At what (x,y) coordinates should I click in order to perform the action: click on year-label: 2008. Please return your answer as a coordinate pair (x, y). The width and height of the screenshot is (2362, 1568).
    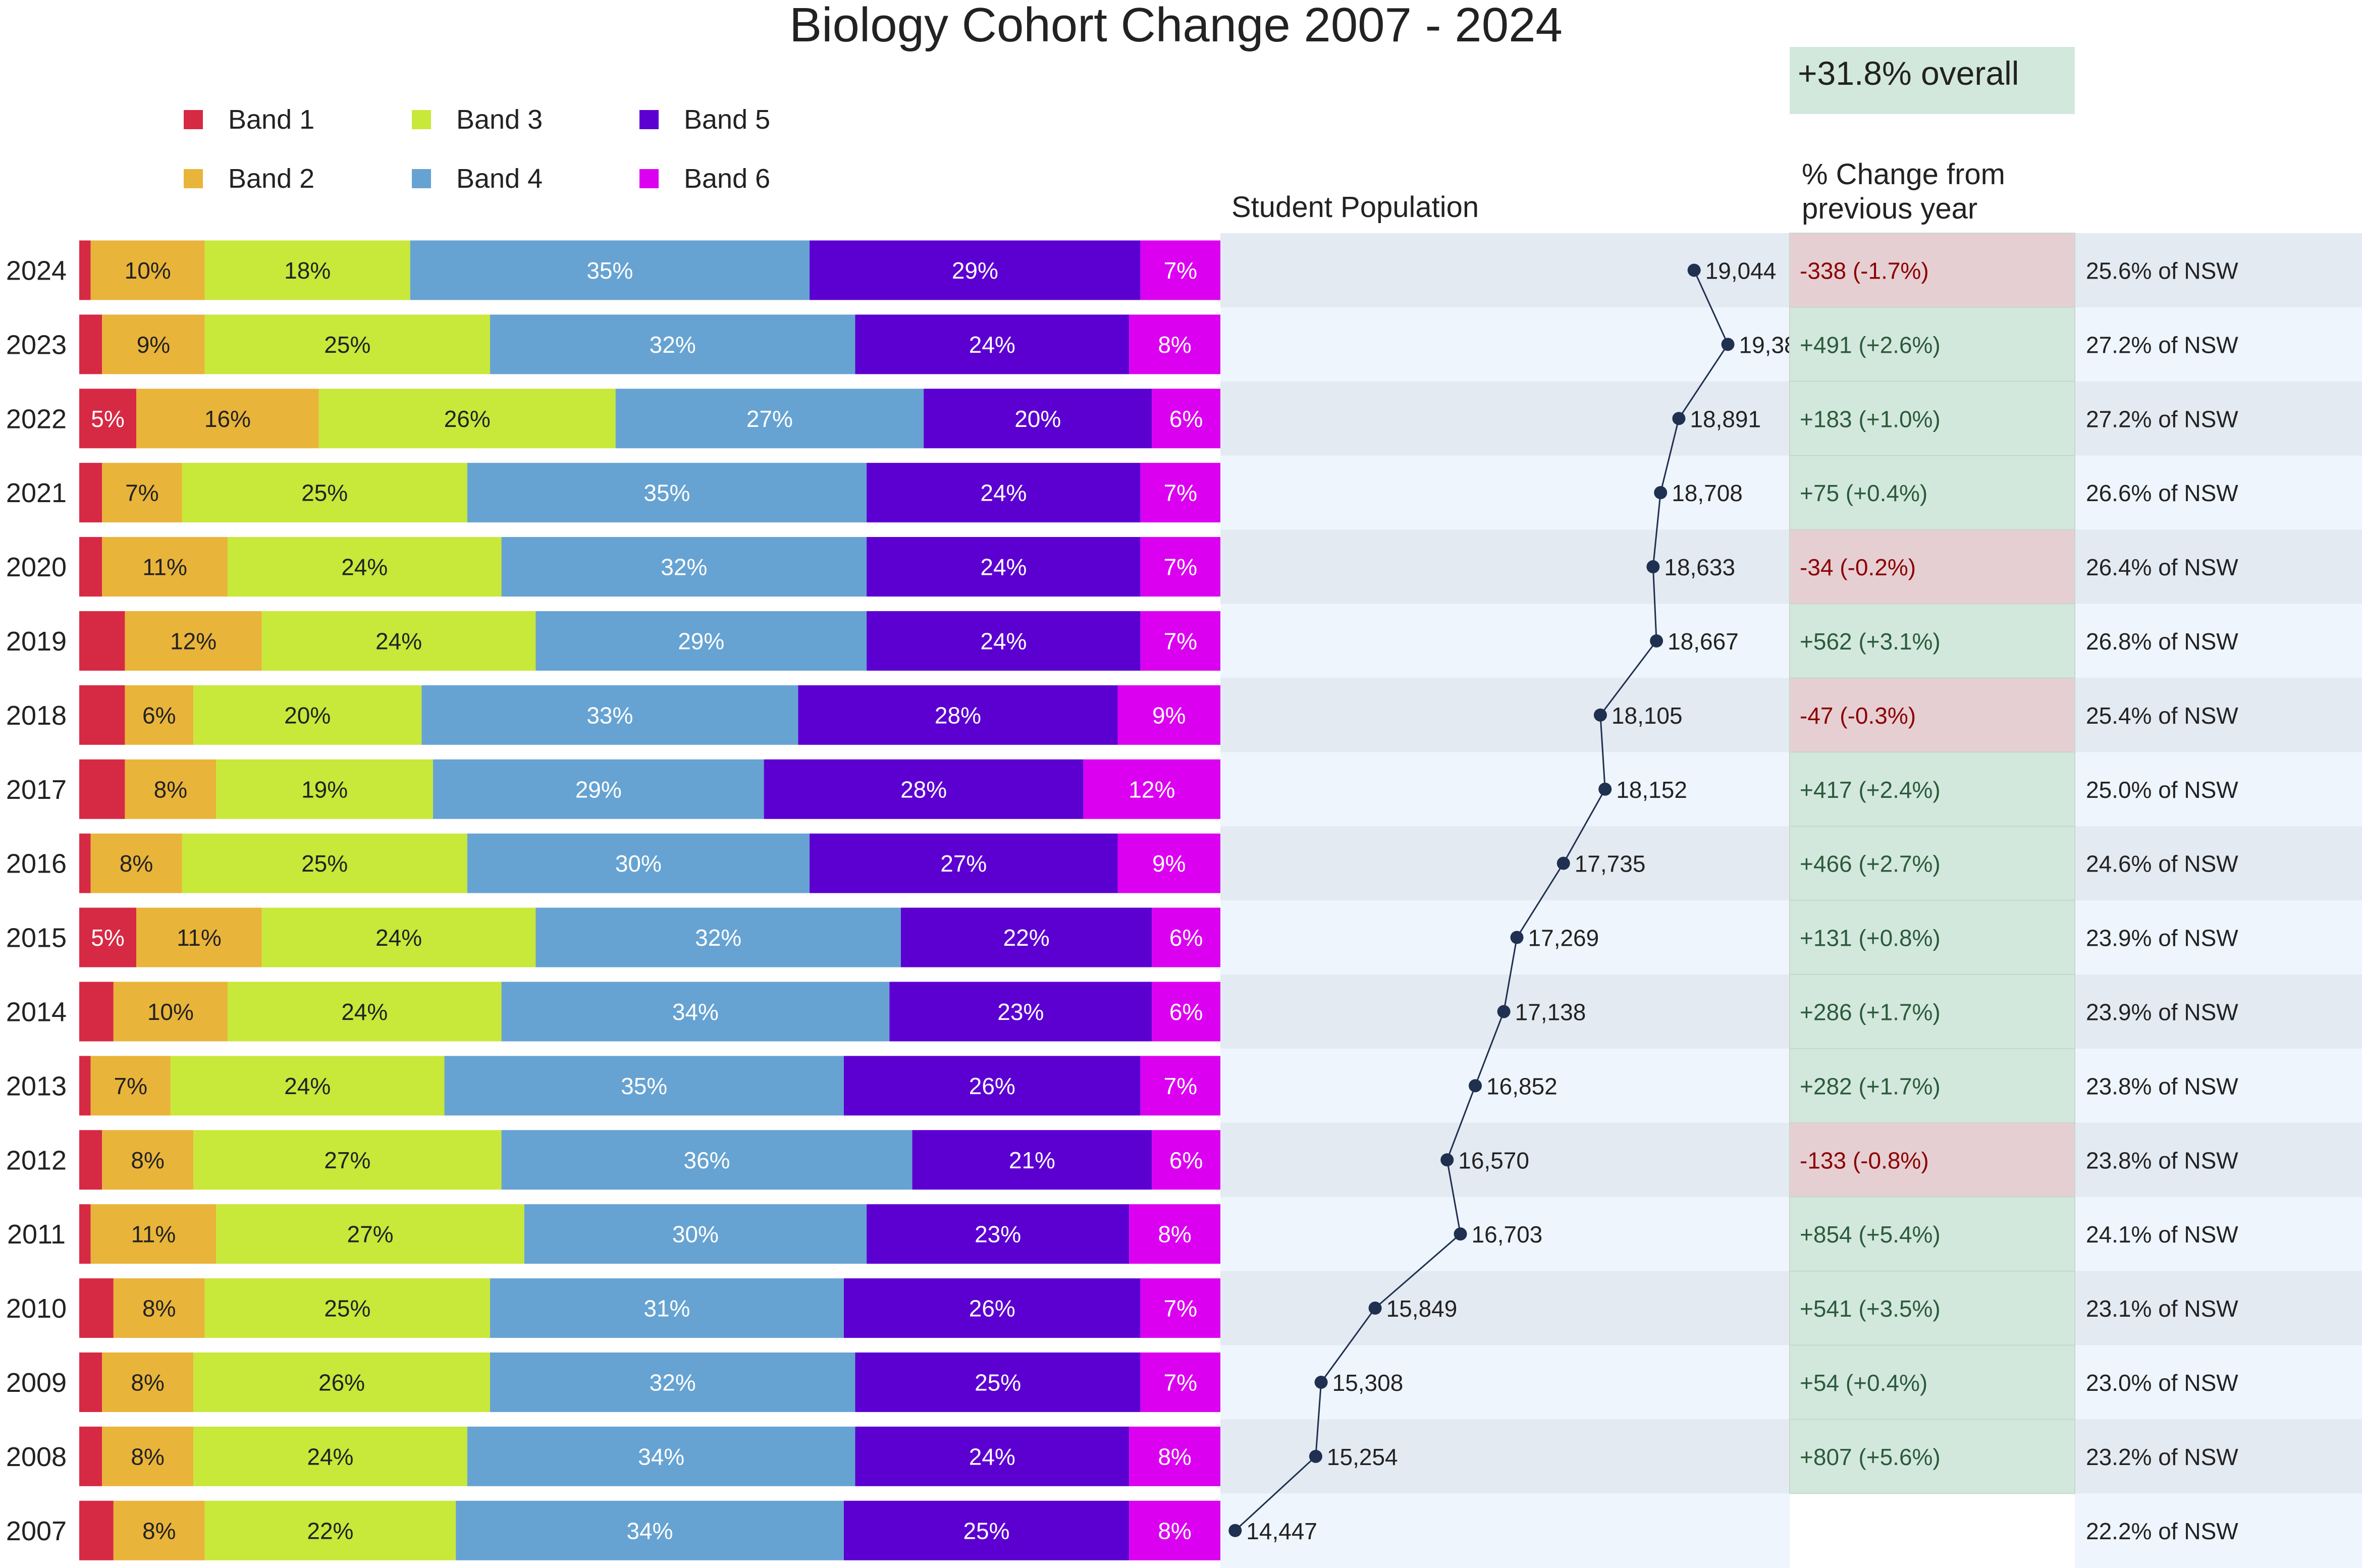
    Looking at the image, I should click on (36, 1457).